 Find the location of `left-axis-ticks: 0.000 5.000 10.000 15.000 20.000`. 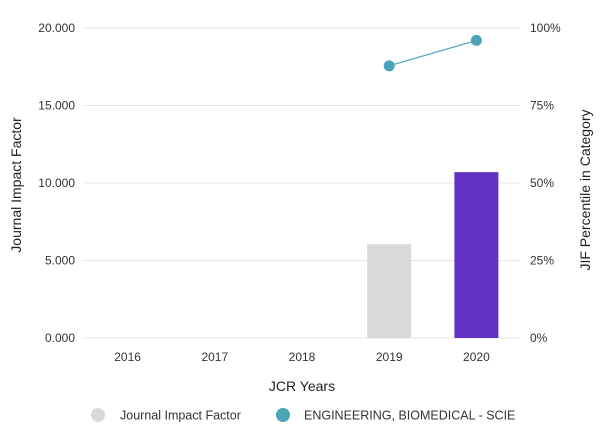

left-axis-ticks: 0.000 5.000 10.000 15.000 20.000 is located at coordinates (56, 183).